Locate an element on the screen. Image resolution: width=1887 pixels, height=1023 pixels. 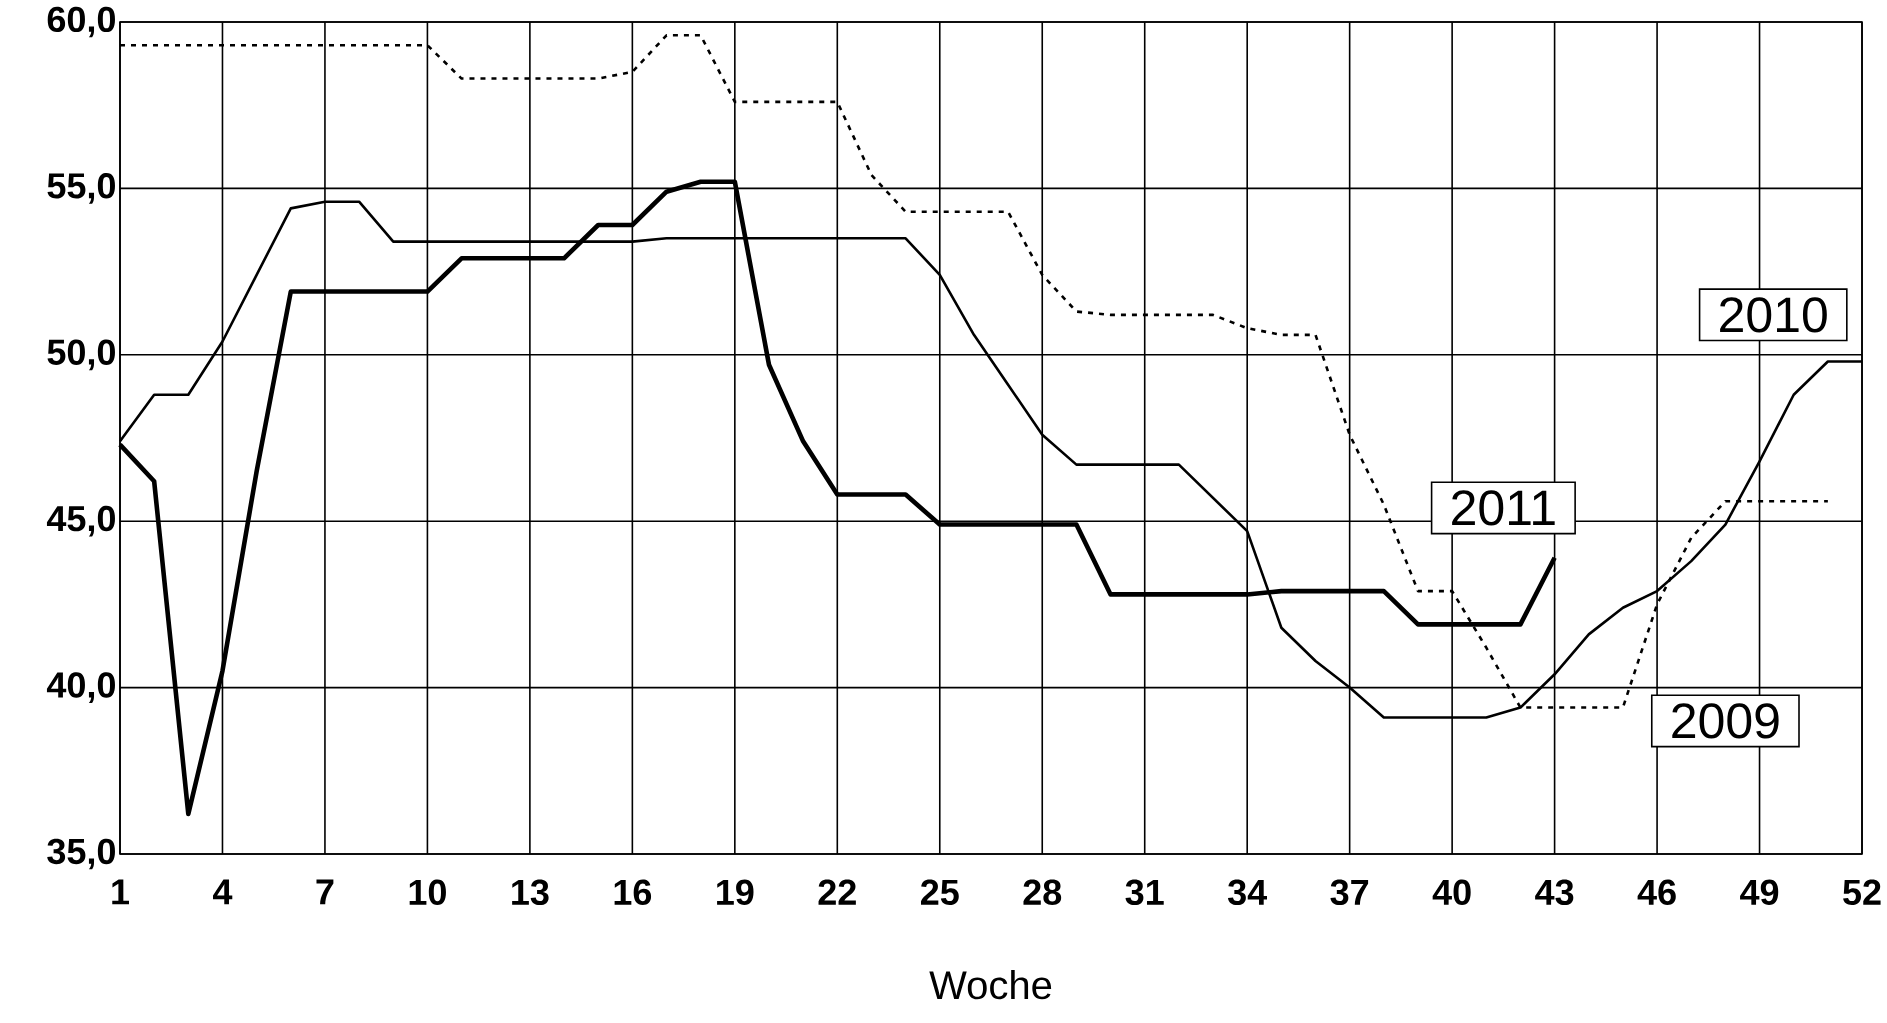
x-tick-label: 37 is located at coordinates (1349, 892).